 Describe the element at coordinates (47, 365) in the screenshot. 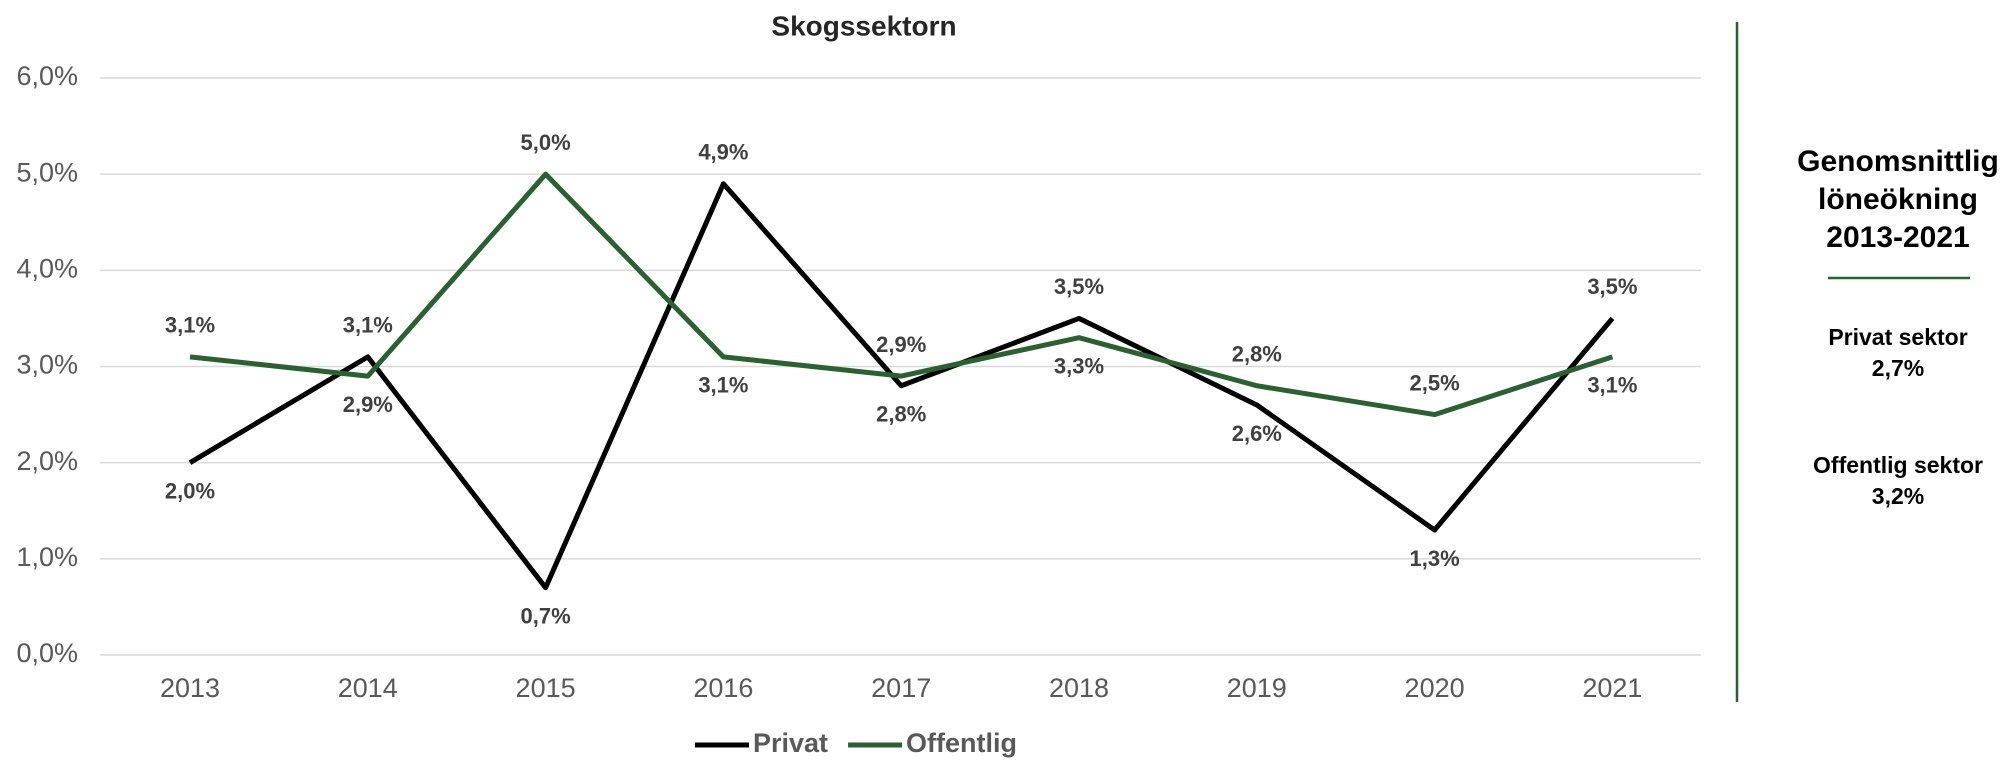

I see `y-tick-label: 3,0%` at that location.